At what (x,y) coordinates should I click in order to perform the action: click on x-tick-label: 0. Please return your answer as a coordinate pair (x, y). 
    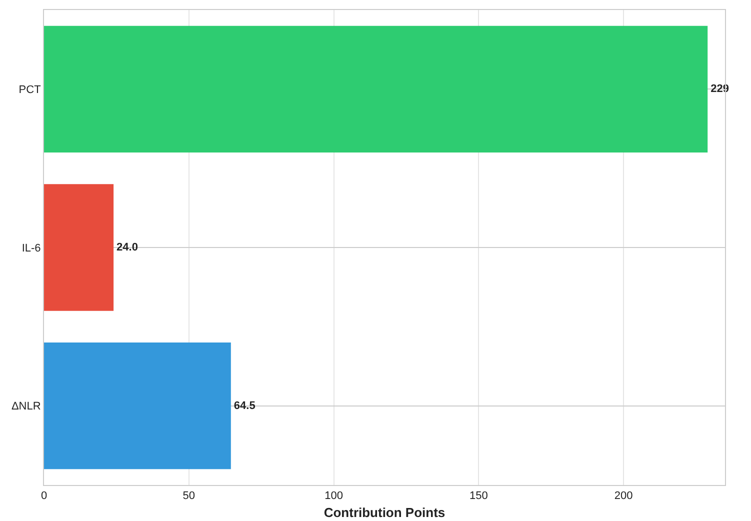
    Looking at the image, I should click on (44, 496).